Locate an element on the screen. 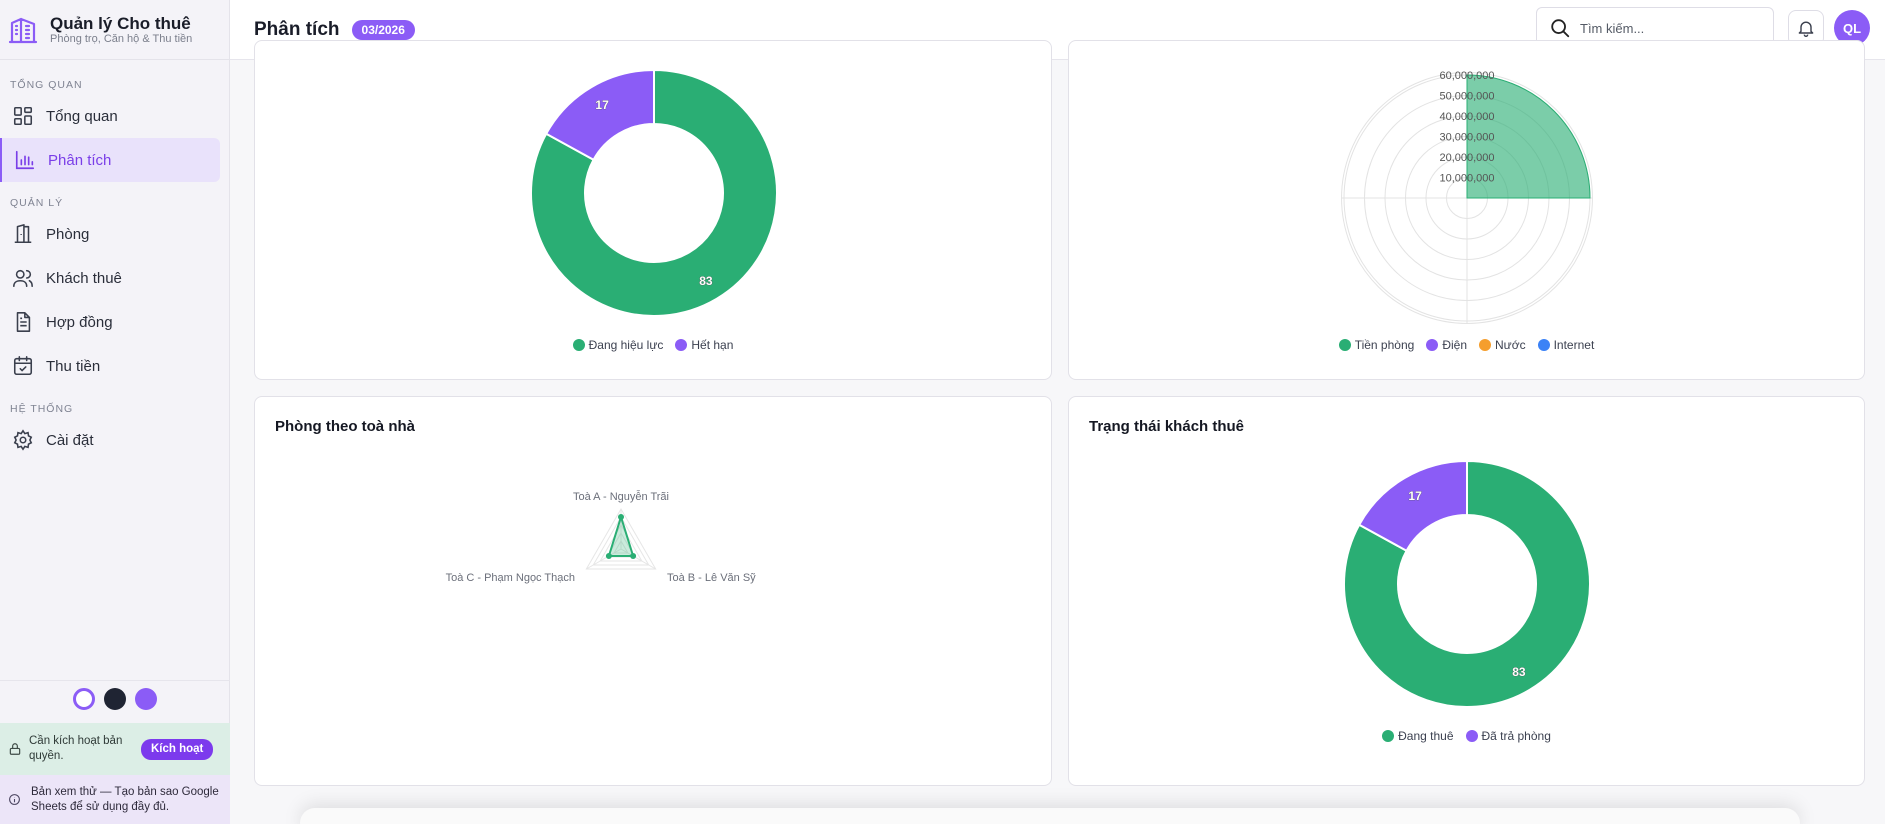 The image size is (1885, 824). radar-axis-label: Toà B - Lê Văn Sỹ is located at coordinates (711, 578).